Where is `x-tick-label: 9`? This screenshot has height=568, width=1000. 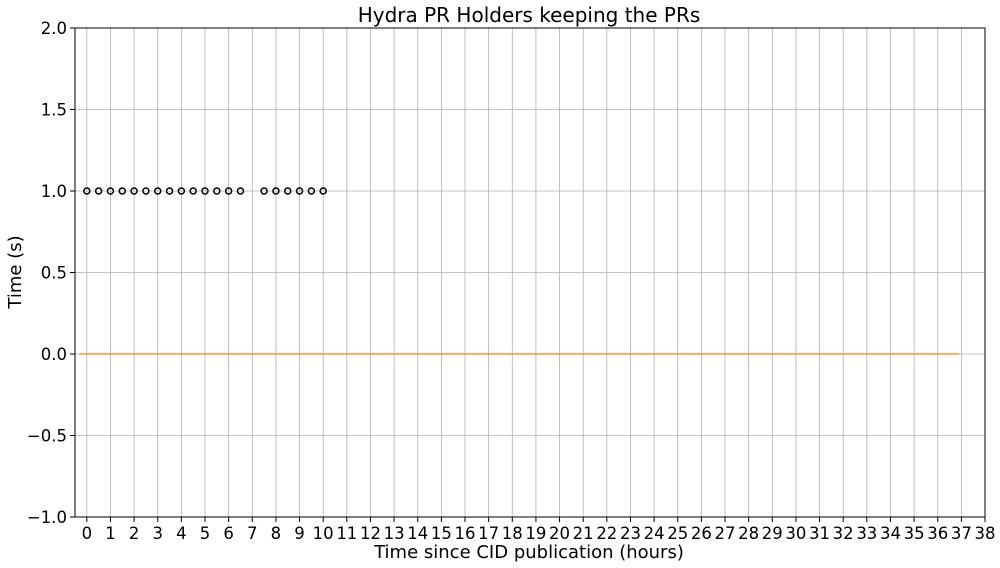 x-tick-label: 9 is located at coordinates (299, 533).